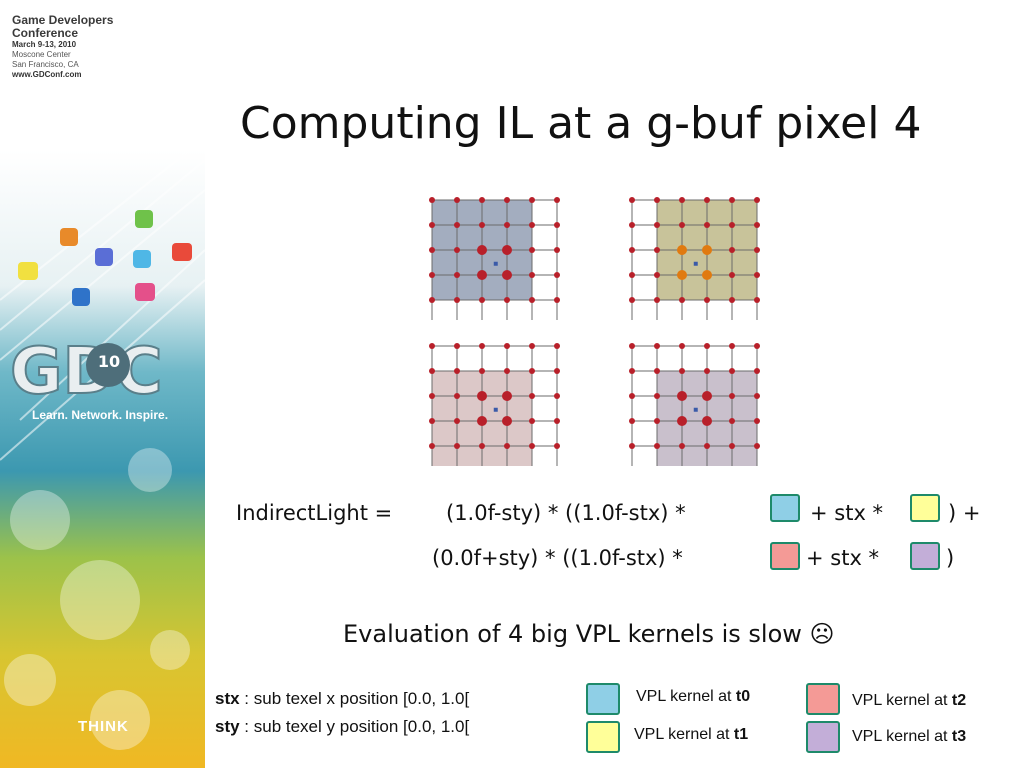 The image size is (1024, 768). I want to click on equation-line1-b: + stx *, so click(847, 513).